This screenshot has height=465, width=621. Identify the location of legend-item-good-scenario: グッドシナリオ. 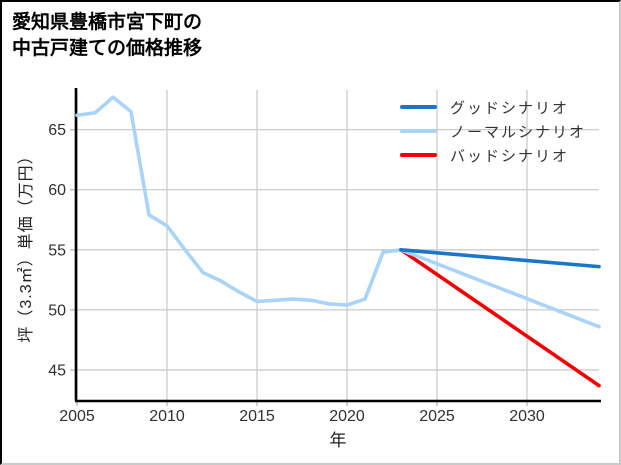
(493, 107).